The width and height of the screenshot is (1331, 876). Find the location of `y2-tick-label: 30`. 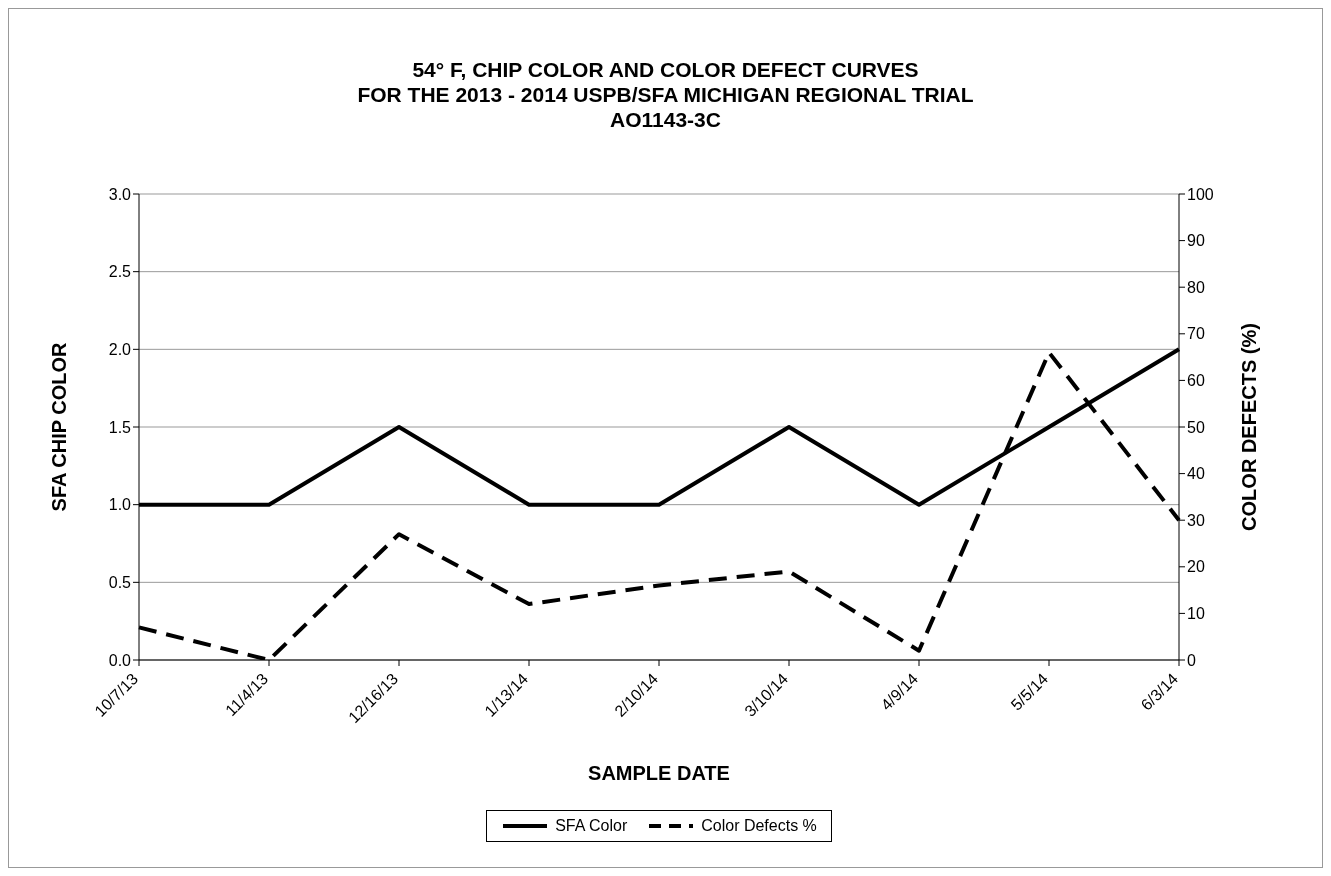

y2-tick-label: 30 is located at coordinates (1196, 520).